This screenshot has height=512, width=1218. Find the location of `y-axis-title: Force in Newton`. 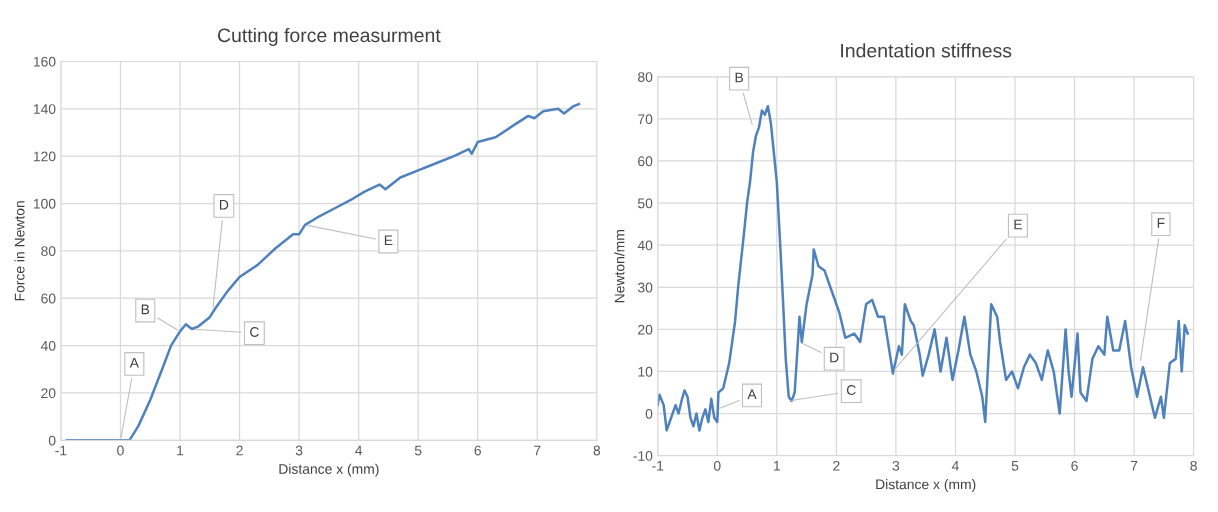

y-axis-title: Force in Newton is located at coordinates (19, 251).